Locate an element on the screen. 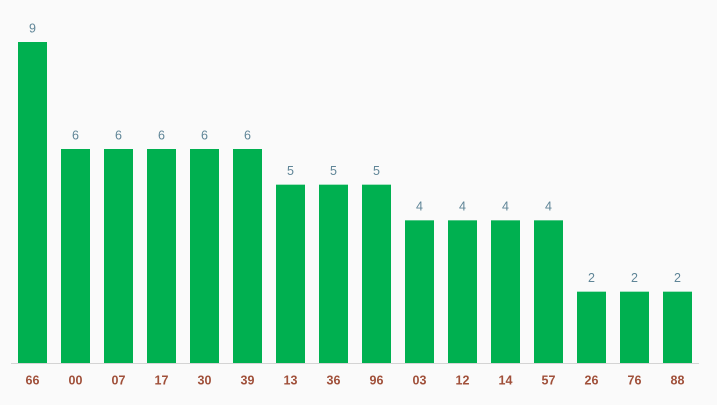 The height and width of the screenshot is (405, 717). x-tick-label: 13 is located at coordinates (291, 380).